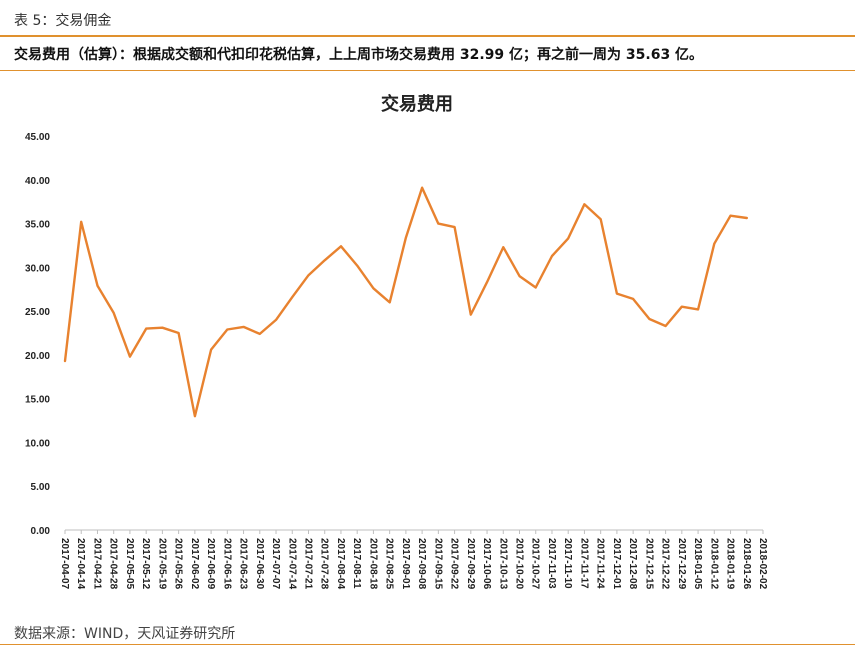 Image resolution: width=855 pixels, height=653 pixels. What do you see at coordinates (37, 137) in the screenshot?
I see `y-tick-label: 45.00` at bounding box center [37, 137].